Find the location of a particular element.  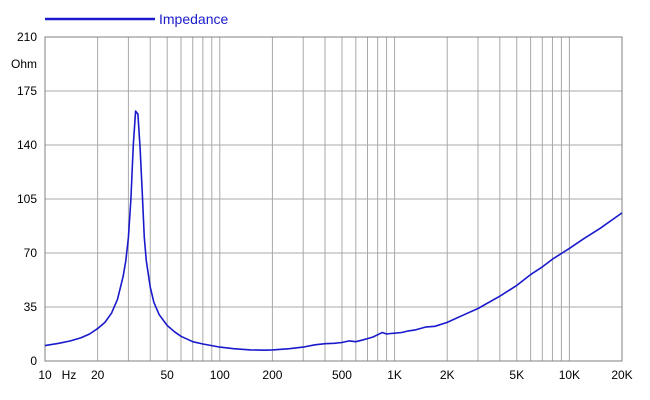

y-tick-label: 35 is located at coordinates (31, 307).